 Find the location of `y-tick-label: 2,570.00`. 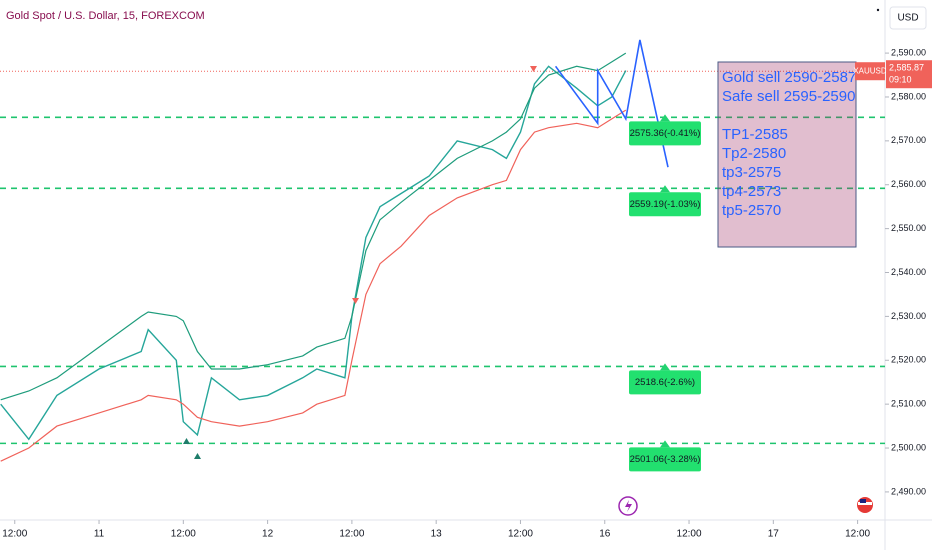

y-tick-label: 2,570.00 is located at coordinates (908, 140).